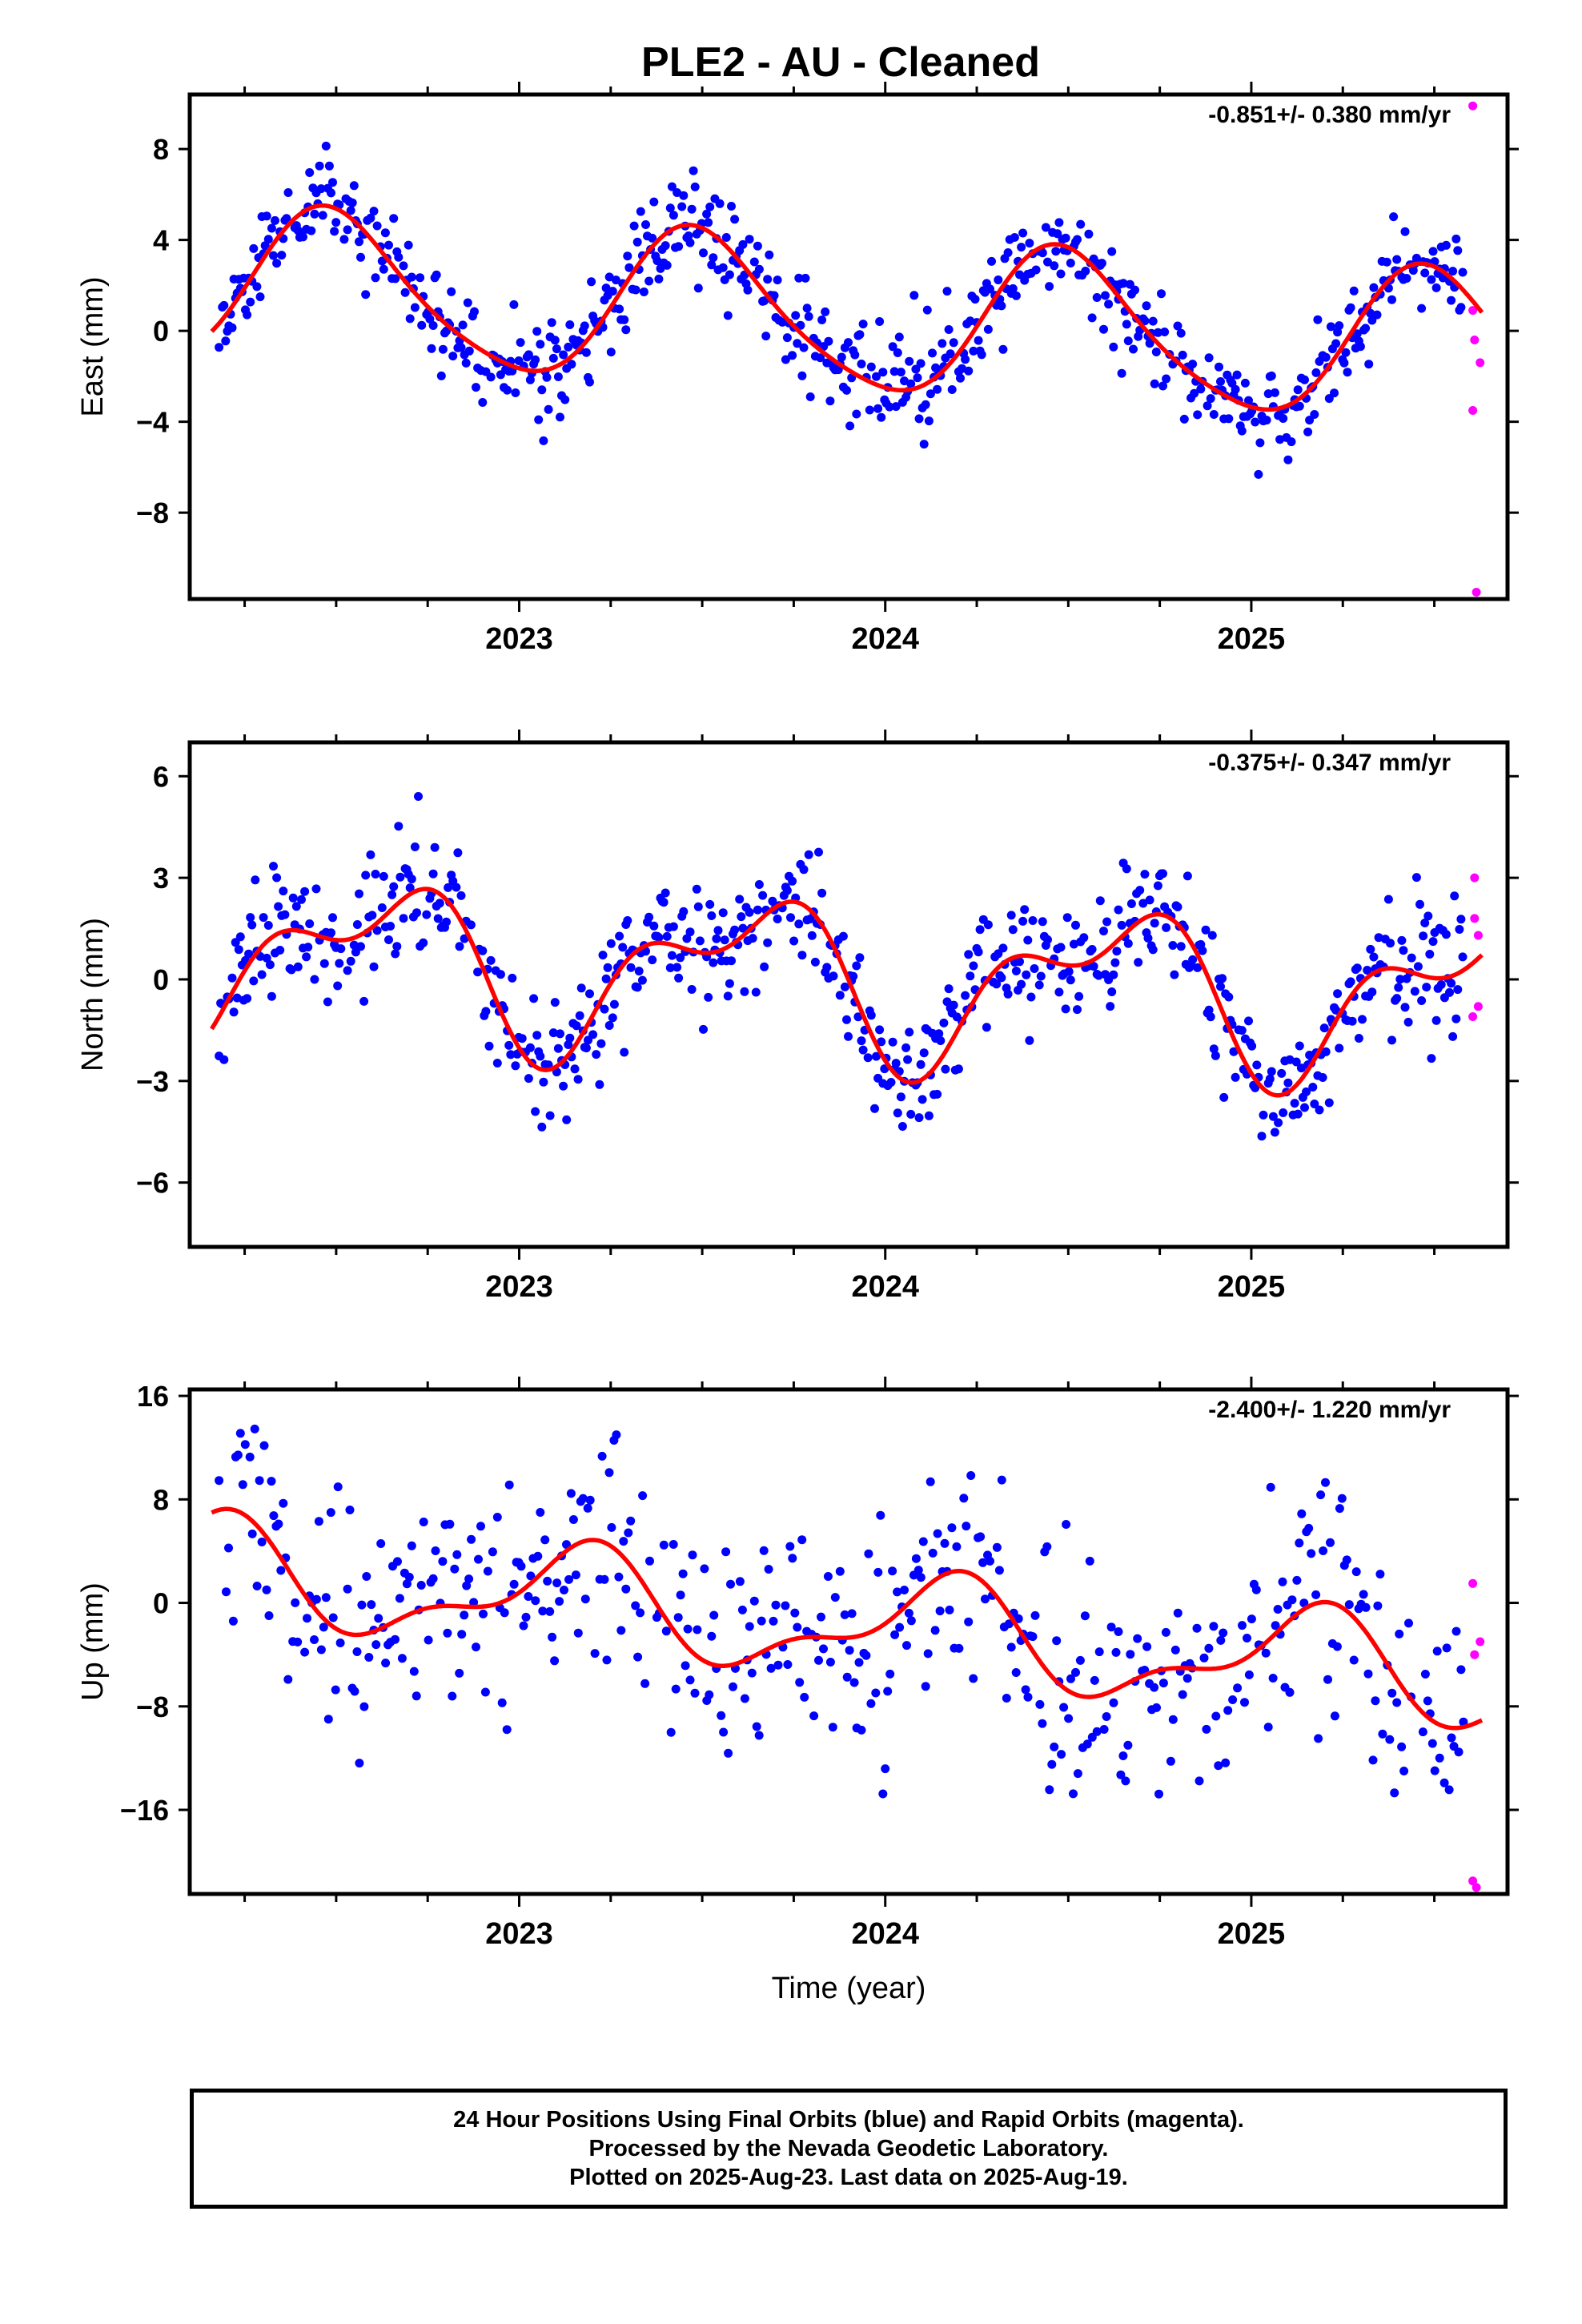 Image resolution: width=1582 pixels, height=2324 pixels. What do you see at coordinates (152, 513) in the screenshot?
I see `y-tick-label: −8` at bounding box center [152, 513].